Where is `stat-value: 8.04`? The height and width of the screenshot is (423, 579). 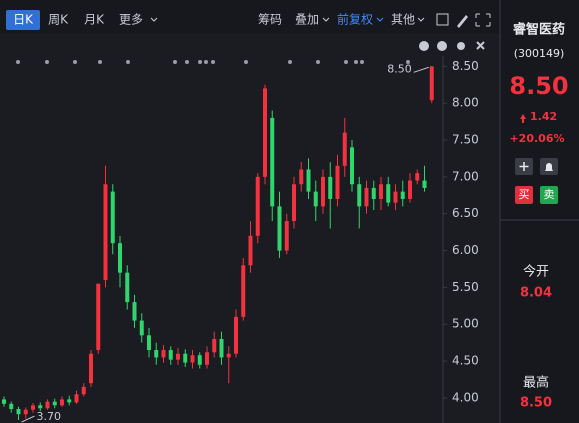 stat-value: 8.04 is located at coordinates (536, 293).